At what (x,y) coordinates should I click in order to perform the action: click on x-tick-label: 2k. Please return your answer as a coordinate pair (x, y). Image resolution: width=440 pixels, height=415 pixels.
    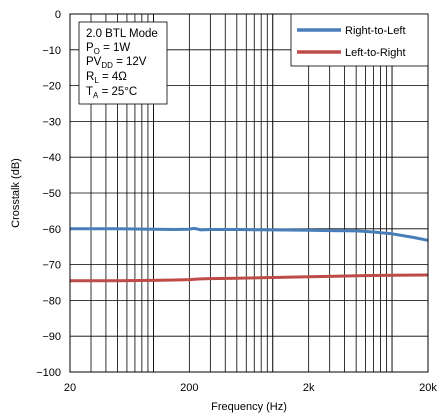
    Looking at the image, I should click on (309, 388).